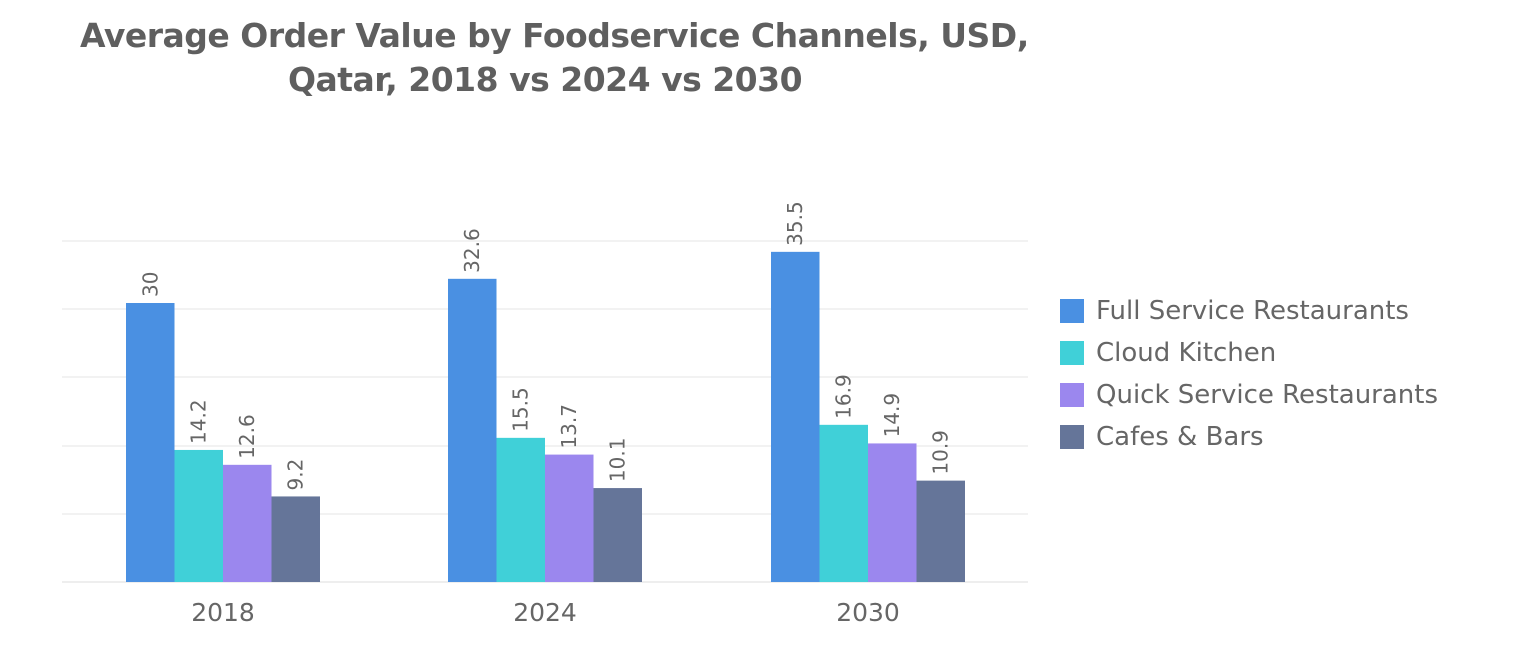 This screenshot has width=1533, height=658. I want to click on bar-value-label: 16.9, so click(844, 396).